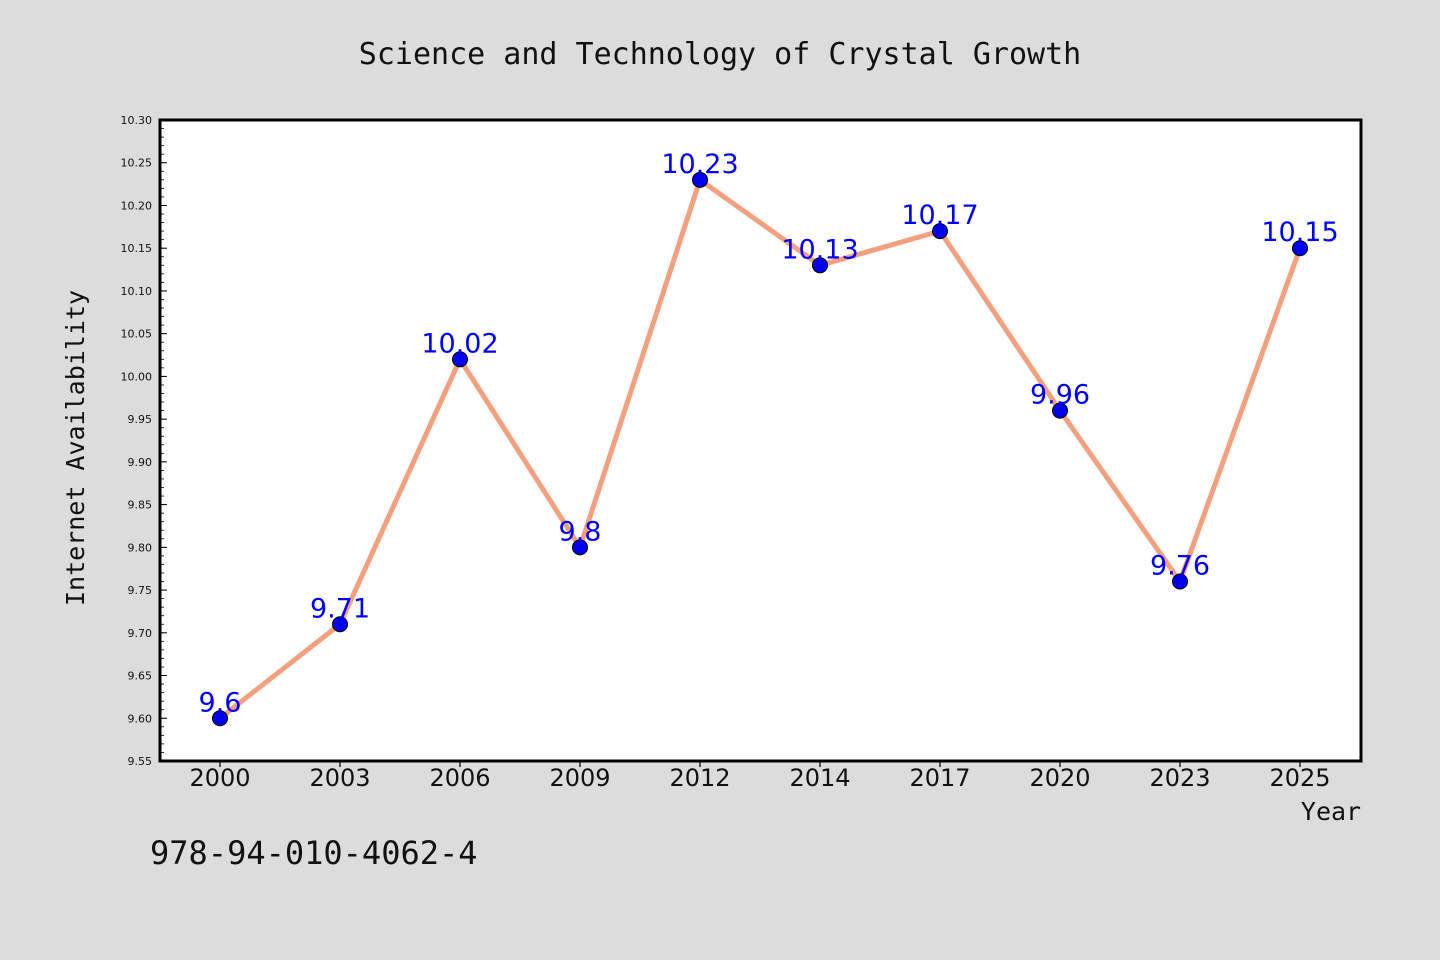 This screenshot has width=1440, height=960. What do you see at coordinates (459, 343) in the screenshot?
I see `data-label: 10.02` at bounding box center [459, 343].